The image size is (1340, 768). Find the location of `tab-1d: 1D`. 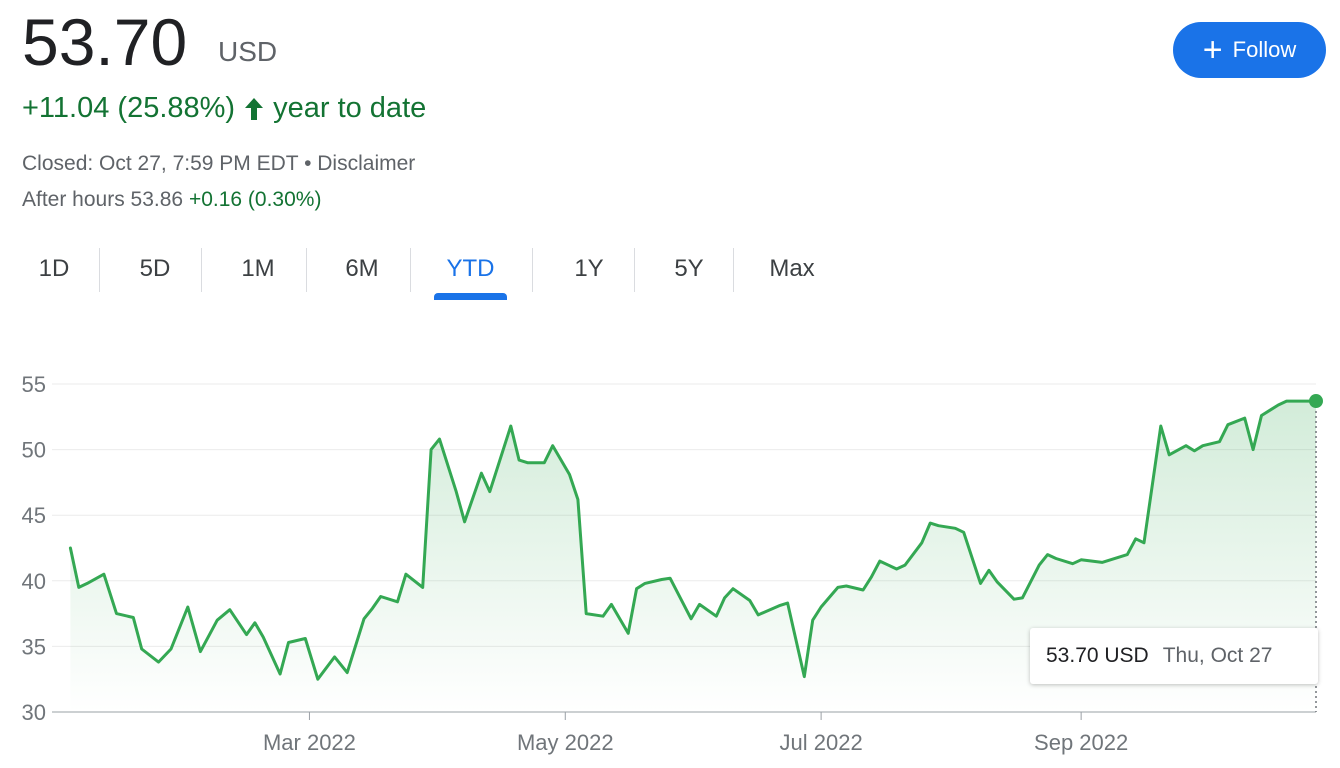

tab-1d: 1D is located at coordinates (54, 268).